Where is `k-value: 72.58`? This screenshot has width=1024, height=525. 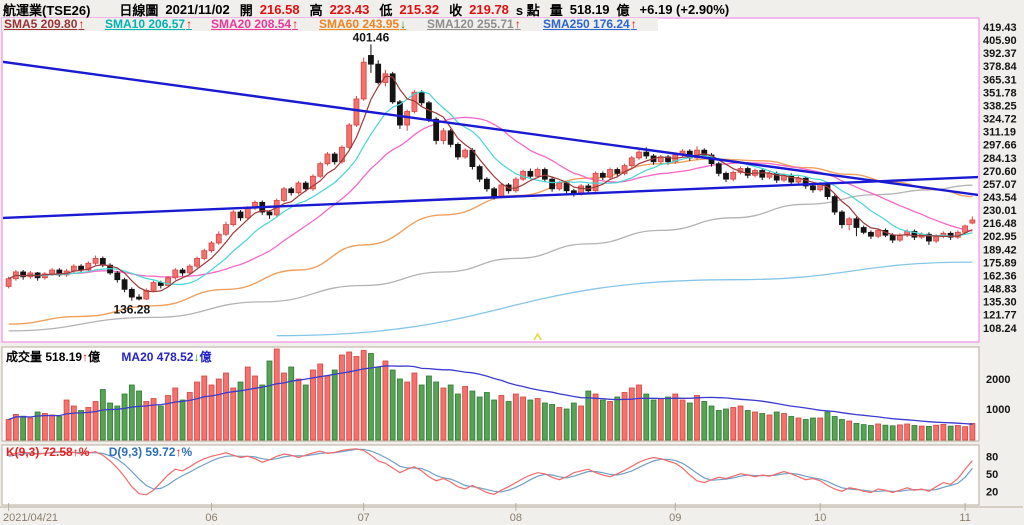
k-value: 72.58 is located at coordinates (57, 452).